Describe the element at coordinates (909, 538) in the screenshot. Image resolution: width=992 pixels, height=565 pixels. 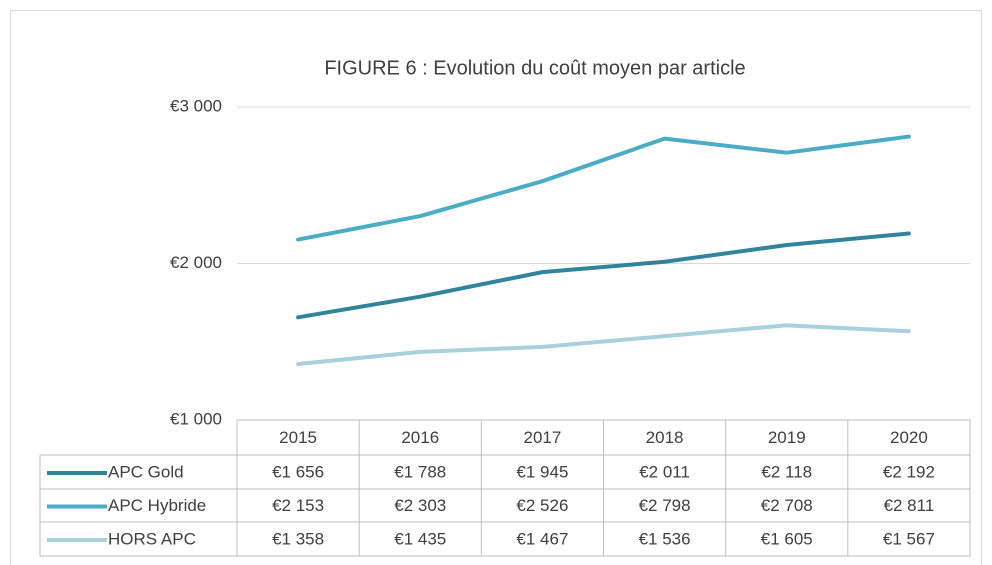
I see `table-value: €1 567` at that location.